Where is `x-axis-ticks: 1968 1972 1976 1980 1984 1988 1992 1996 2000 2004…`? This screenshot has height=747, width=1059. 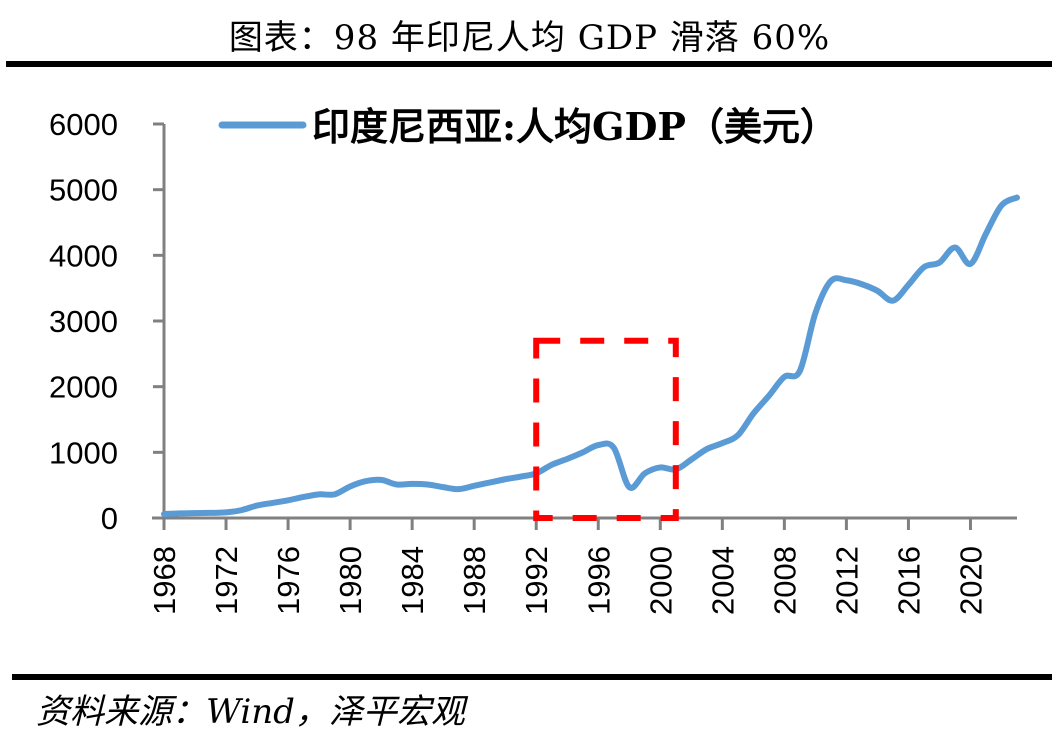
x-axis-ticks: 1968 1972 1976 1980 1984 1988 1992 1996 2000 2004… is located at coordinates (567, 566).